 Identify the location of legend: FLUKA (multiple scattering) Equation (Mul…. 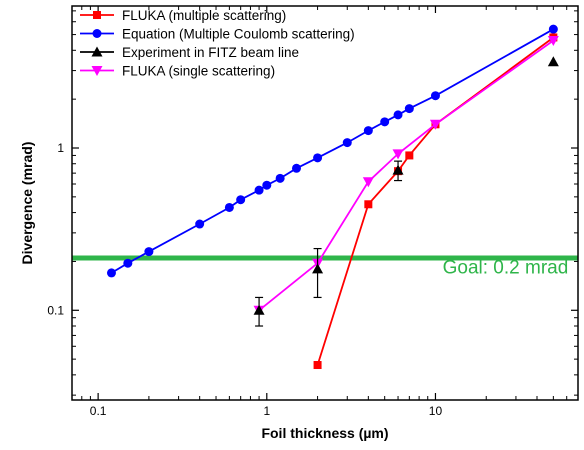
(217, 43).